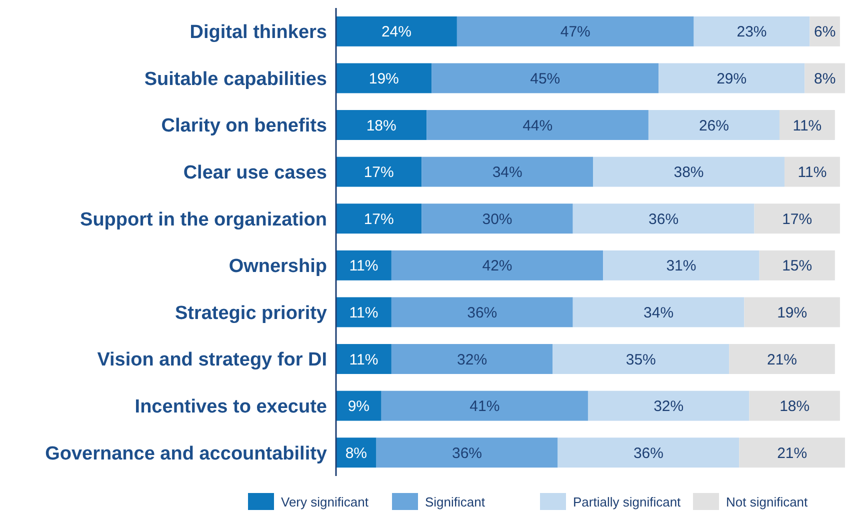 This screenshot has height=515, width=846. I want to click on y-tick-label: Support in the organization, so click(203, 219).